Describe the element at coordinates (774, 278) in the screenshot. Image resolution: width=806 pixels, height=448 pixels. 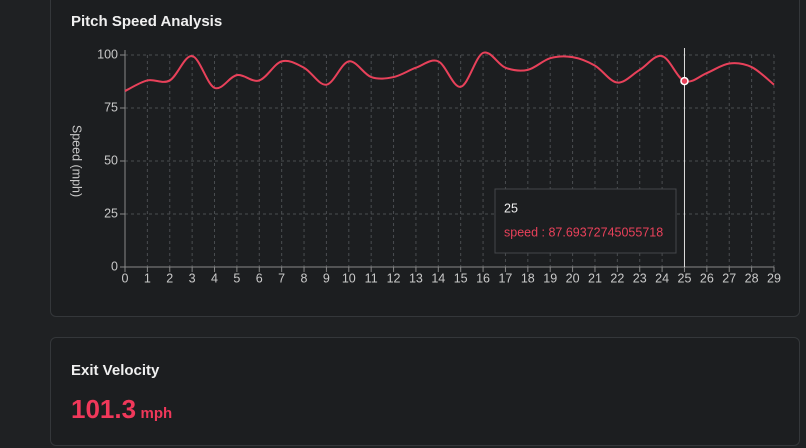
I see `x-tick-label: 29` at that location.